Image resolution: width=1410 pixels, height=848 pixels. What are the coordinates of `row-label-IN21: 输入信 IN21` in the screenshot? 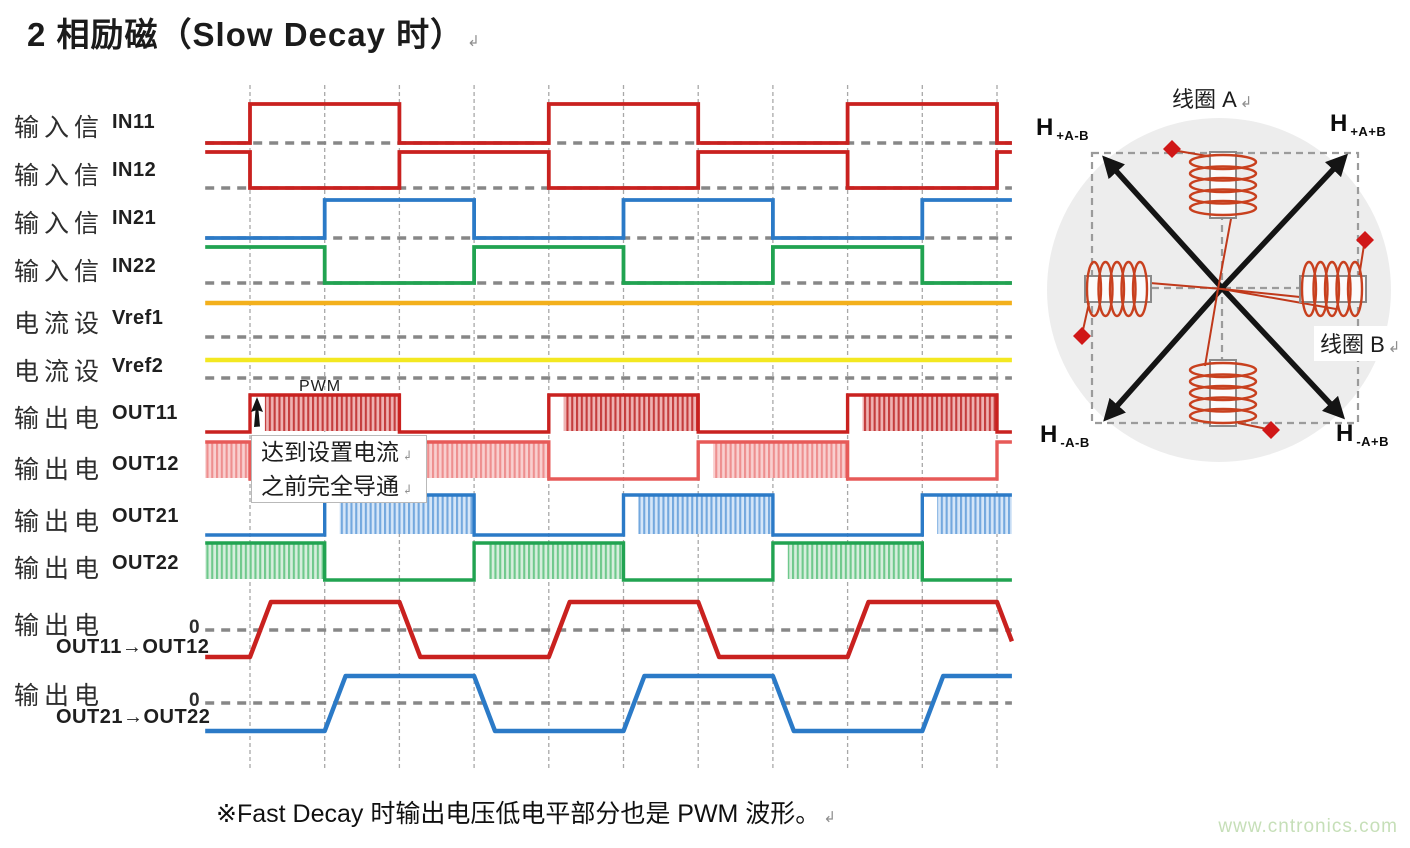 It's located at (105, 221).